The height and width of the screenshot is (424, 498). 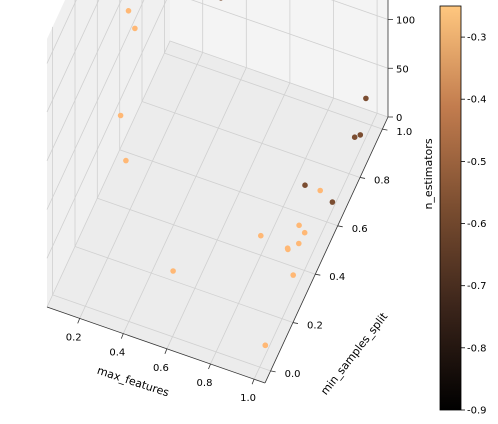 What do you see at coordinates (477, 411) in the screenshot?
I see `colorbar-tick-label: -0.9` at bounding box center [477, 411].